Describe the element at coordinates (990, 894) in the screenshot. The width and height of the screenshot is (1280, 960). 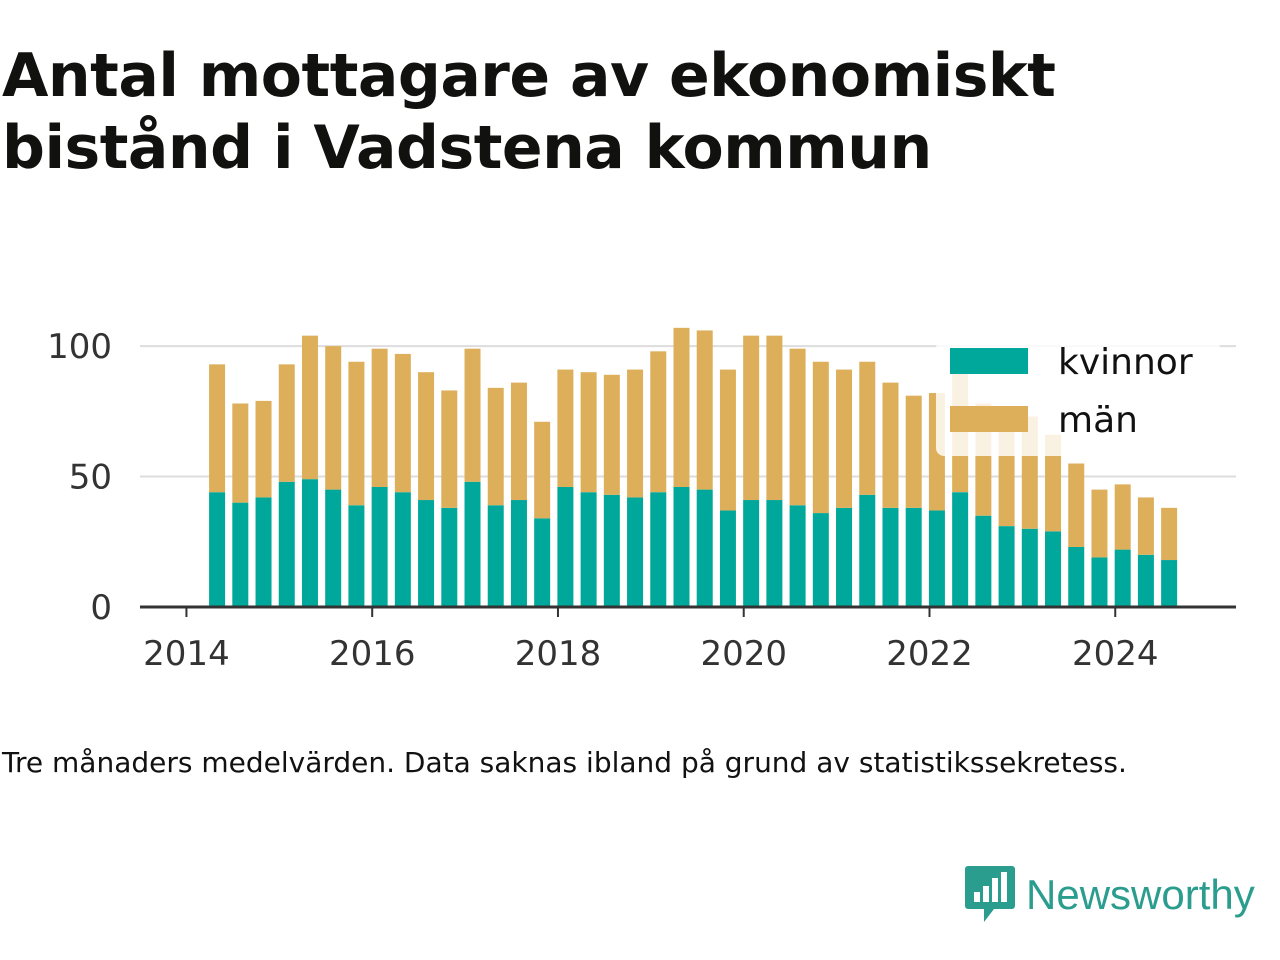
I see `newsworthy-chart-bubble-icon` at that location.